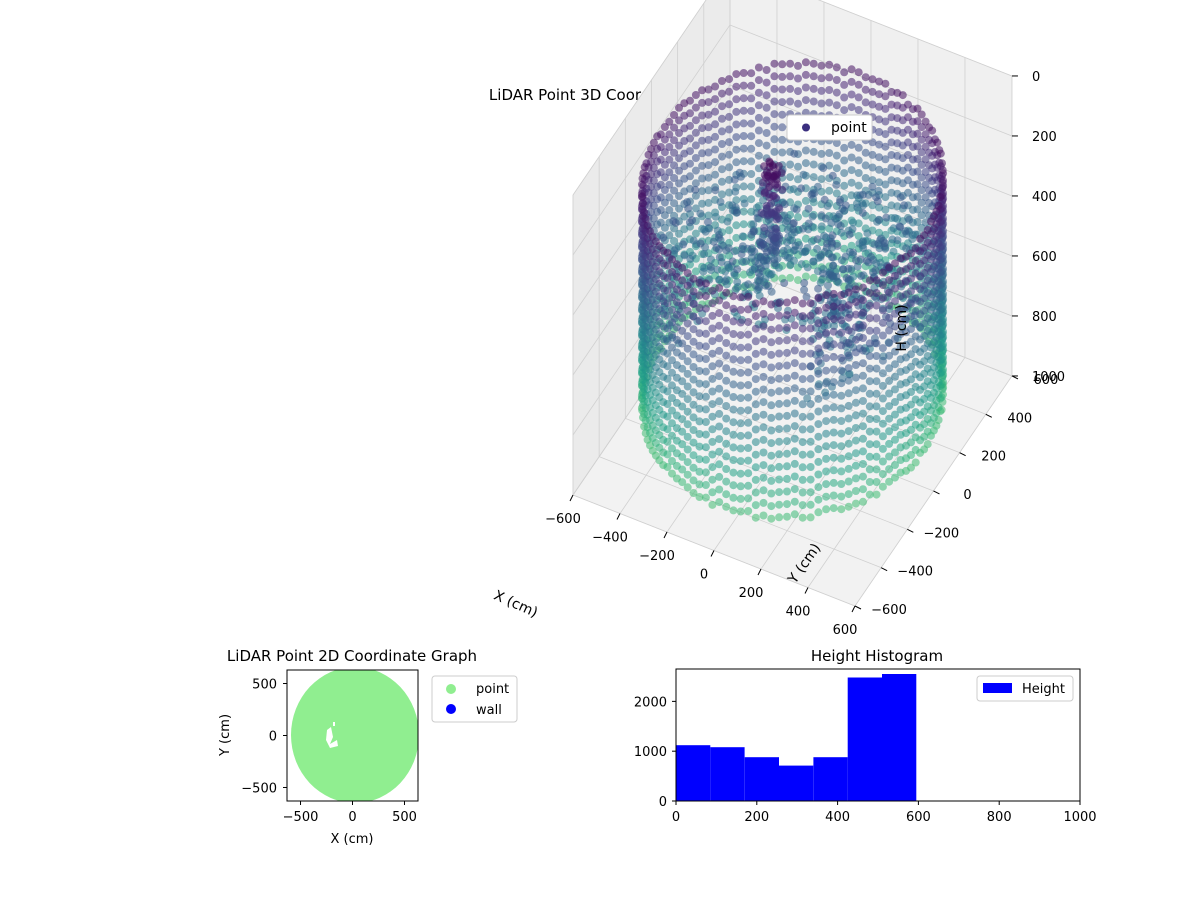 The width and height of the screenshot is (1200, 900). What do you see at coordinates (663, 802) in the screenshot?
I see `y-tick-label-hist: 0` at bounding box center [663, 802].